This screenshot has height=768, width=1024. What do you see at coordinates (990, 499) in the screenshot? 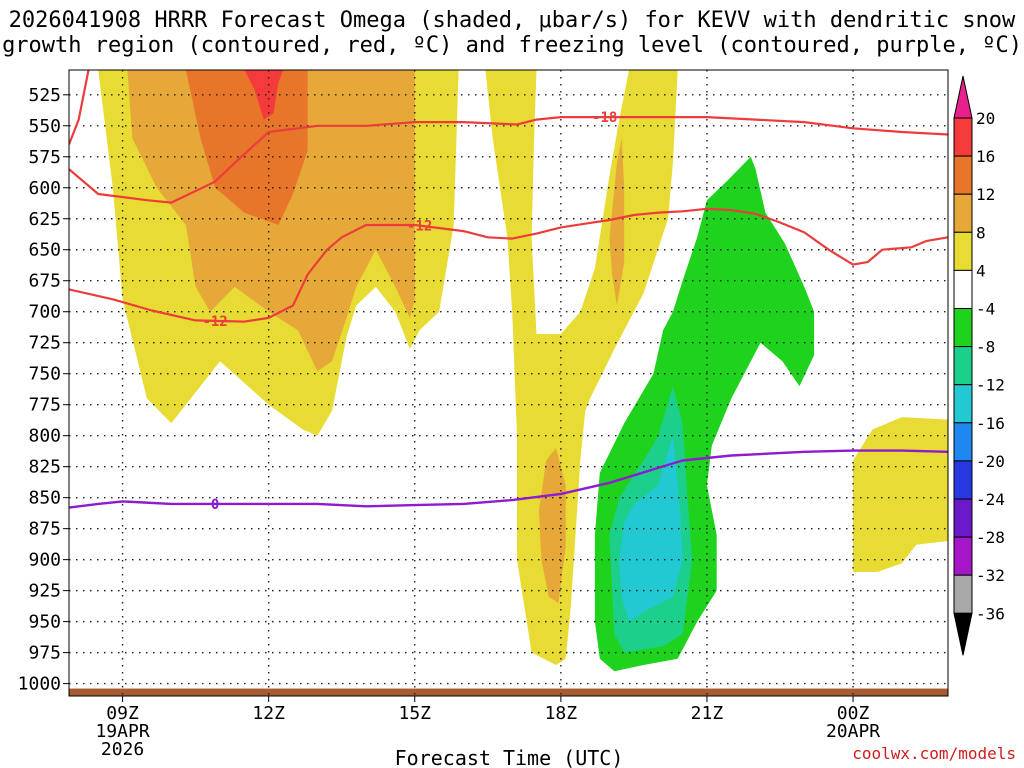
I see `colorbar-label-10: -24` at bounding box center [990, 499].